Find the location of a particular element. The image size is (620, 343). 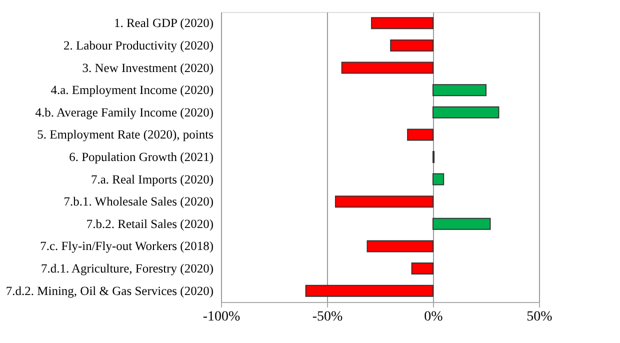

y-tick-label: 2. Labour Productivity (2020) is located at coordinates (139, 45).